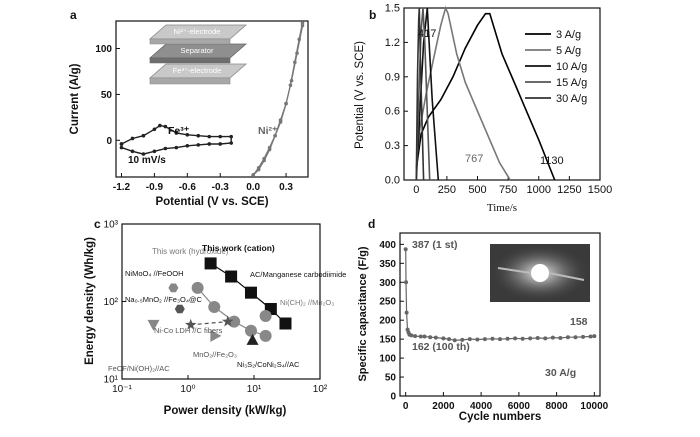 The width and height of the screenshot is (700, 437). What do you see at coordinates (500, 417) in the screenshot?
I see `panel-d-x-axis-label: Cycle numbers` at bounding box center [500, 417].